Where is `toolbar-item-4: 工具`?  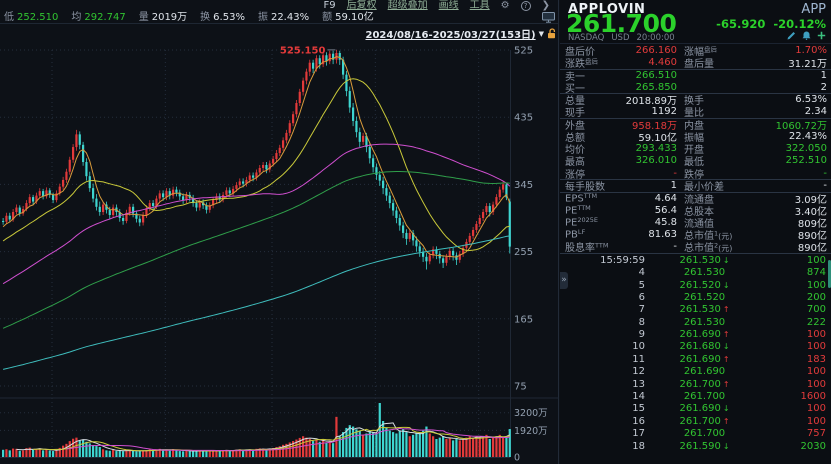 toolbar-item-4: 工具 is located at coordinates (479, 5).